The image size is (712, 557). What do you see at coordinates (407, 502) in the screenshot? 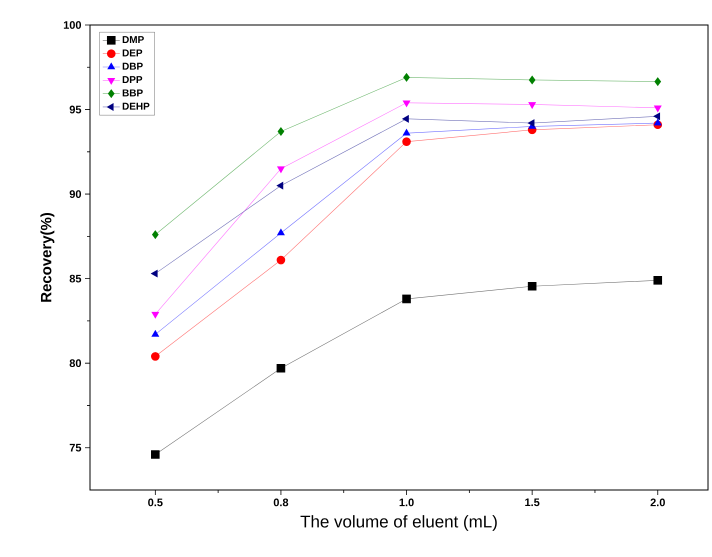
I see `x-tick-label: 1.0` at bounding box center [407, 502].